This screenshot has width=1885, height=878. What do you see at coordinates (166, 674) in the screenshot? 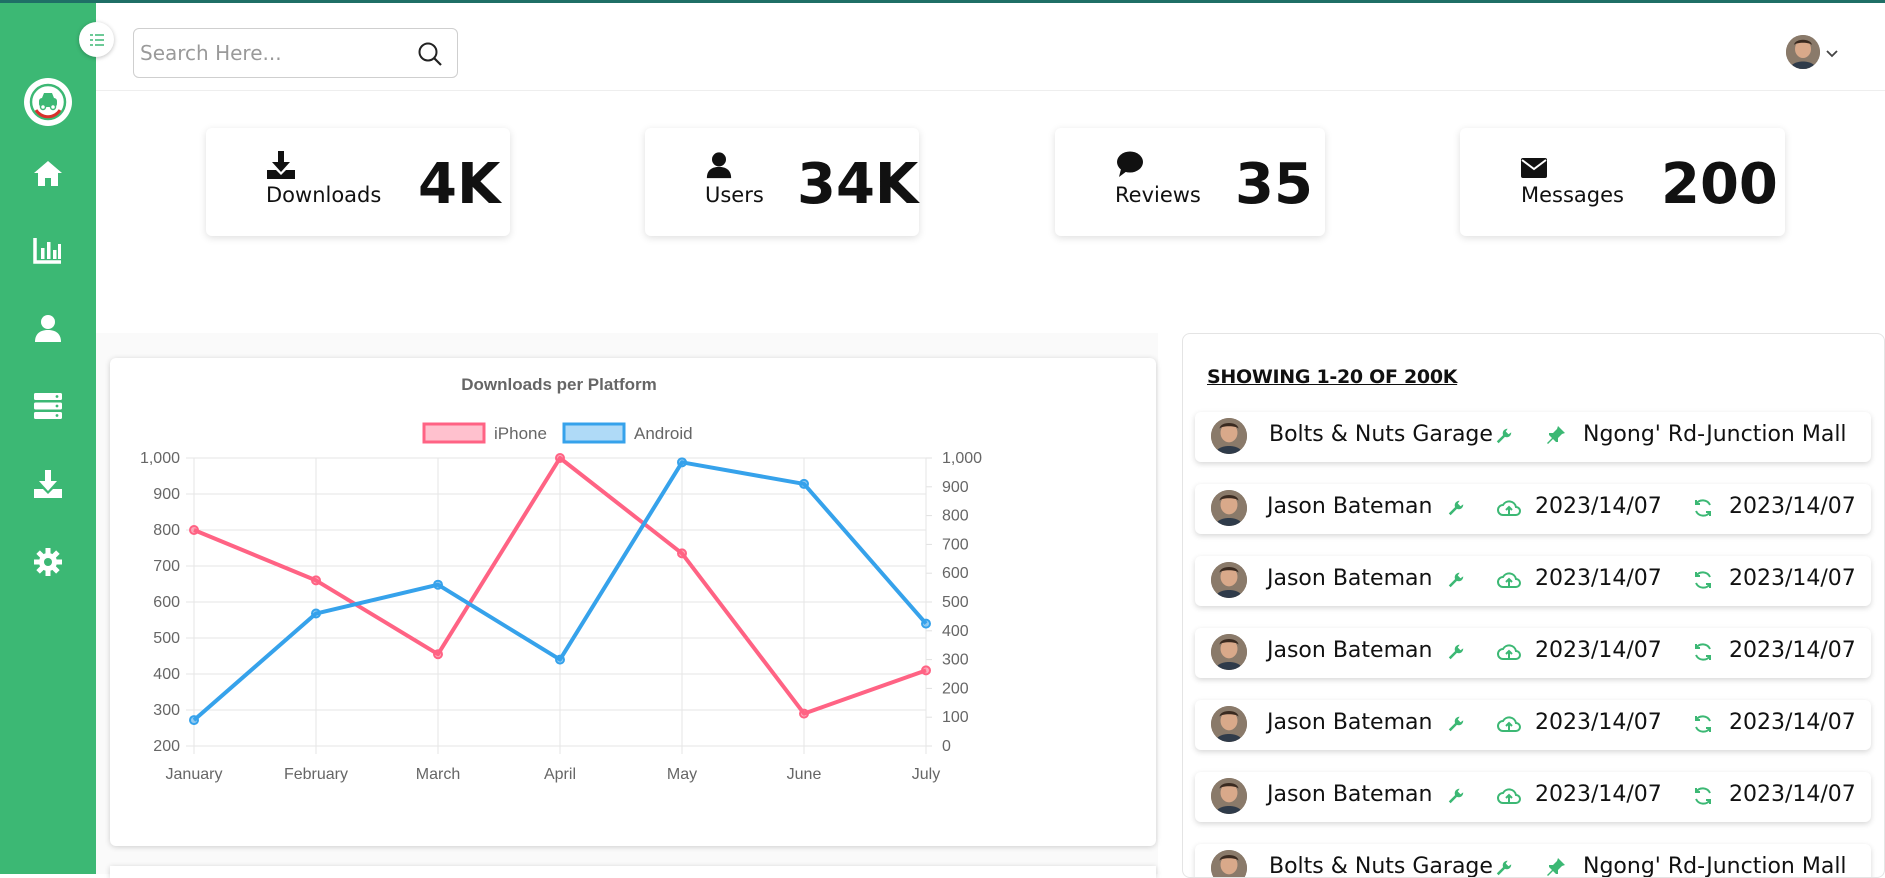
I see `y-left-tick: 400` at bounding box center [166, 674].